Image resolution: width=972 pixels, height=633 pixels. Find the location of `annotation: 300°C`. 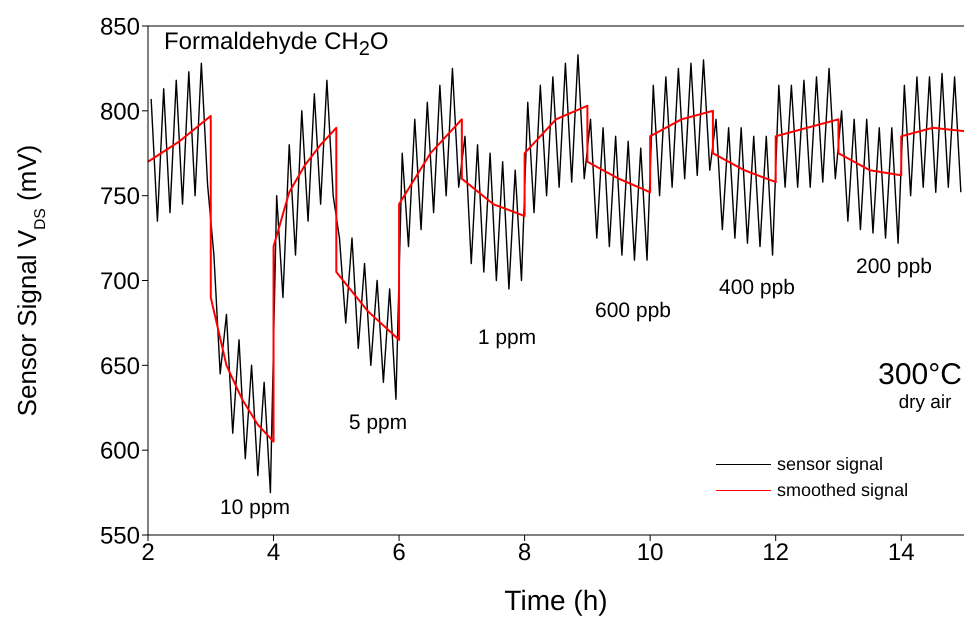

annotation: 300°C is located at coordinates (920, 375).